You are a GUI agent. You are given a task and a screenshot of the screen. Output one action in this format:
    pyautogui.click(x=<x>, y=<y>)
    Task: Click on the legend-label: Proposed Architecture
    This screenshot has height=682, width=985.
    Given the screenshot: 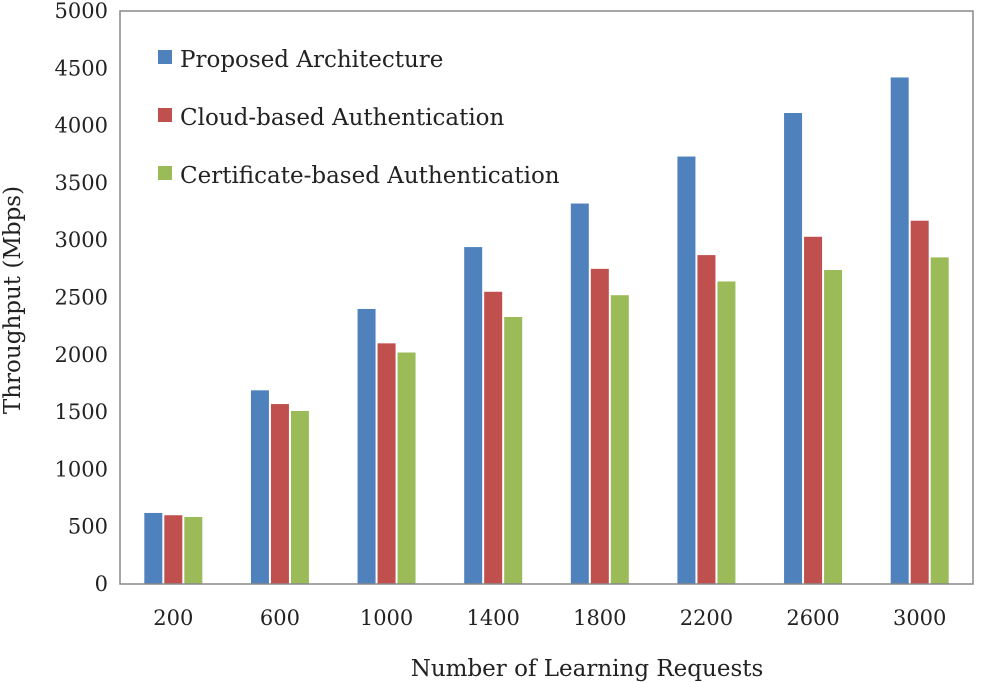 What is the action you would take?
    pyautogui.click(x=311, y=60)
    